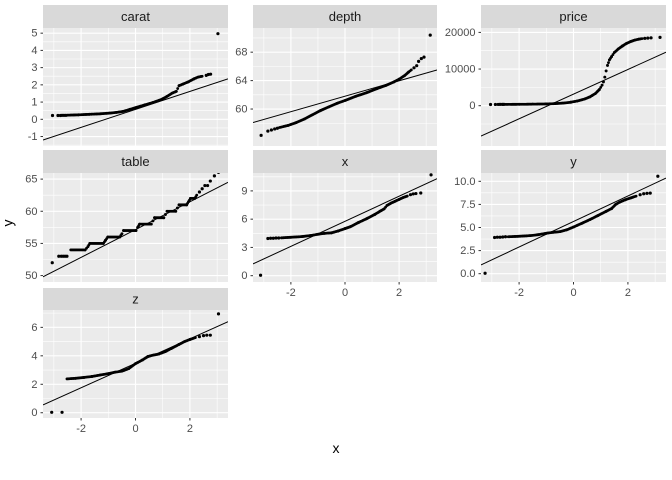 This screenshot has width=672, height=480. I want to click on y-tick-label: -1, so click(33, 137).